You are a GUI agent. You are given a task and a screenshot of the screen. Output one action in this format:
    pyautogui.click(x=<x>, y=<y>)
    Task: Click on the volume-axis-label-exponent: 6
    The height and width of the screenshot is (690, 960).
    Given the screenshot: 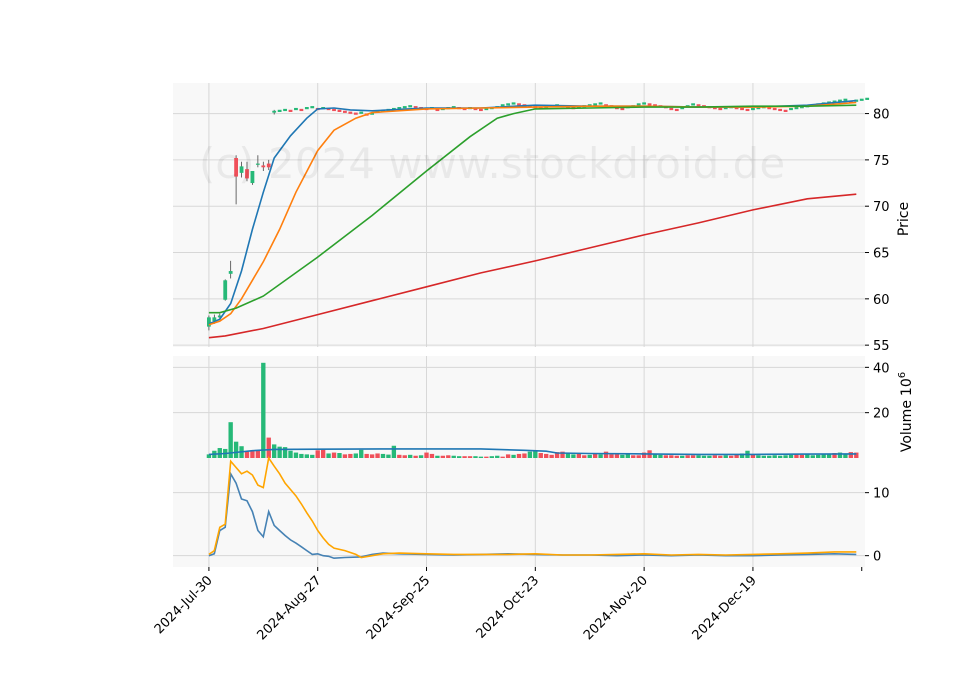 What is the action you would take?
    pyautogui.click(x=902, y=375)
    